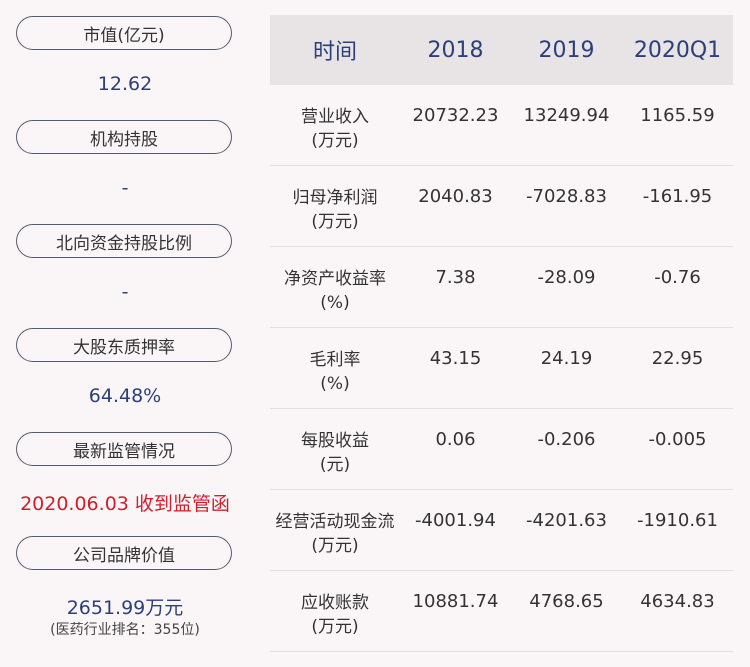 The height and width of the screenshot is (667, 750). Describe the element at coordinates (677, 358) in the screenshot. I see `table-cell: 22.95` at that location.